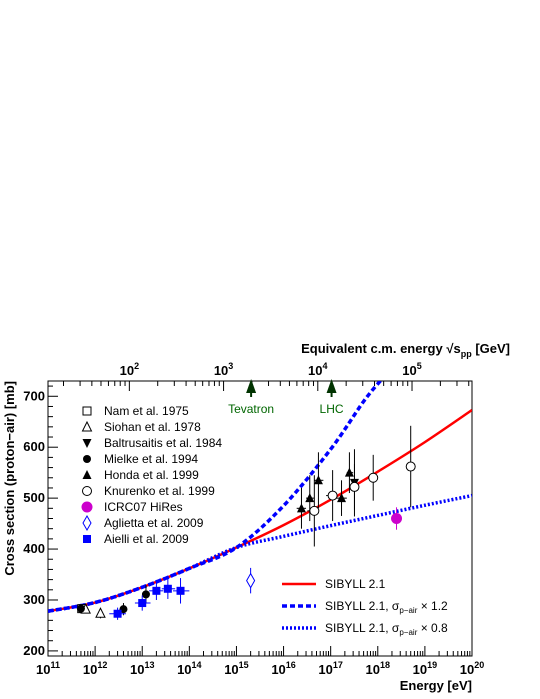  I want to click on x-tick-label: 1016, so click(283, 668).